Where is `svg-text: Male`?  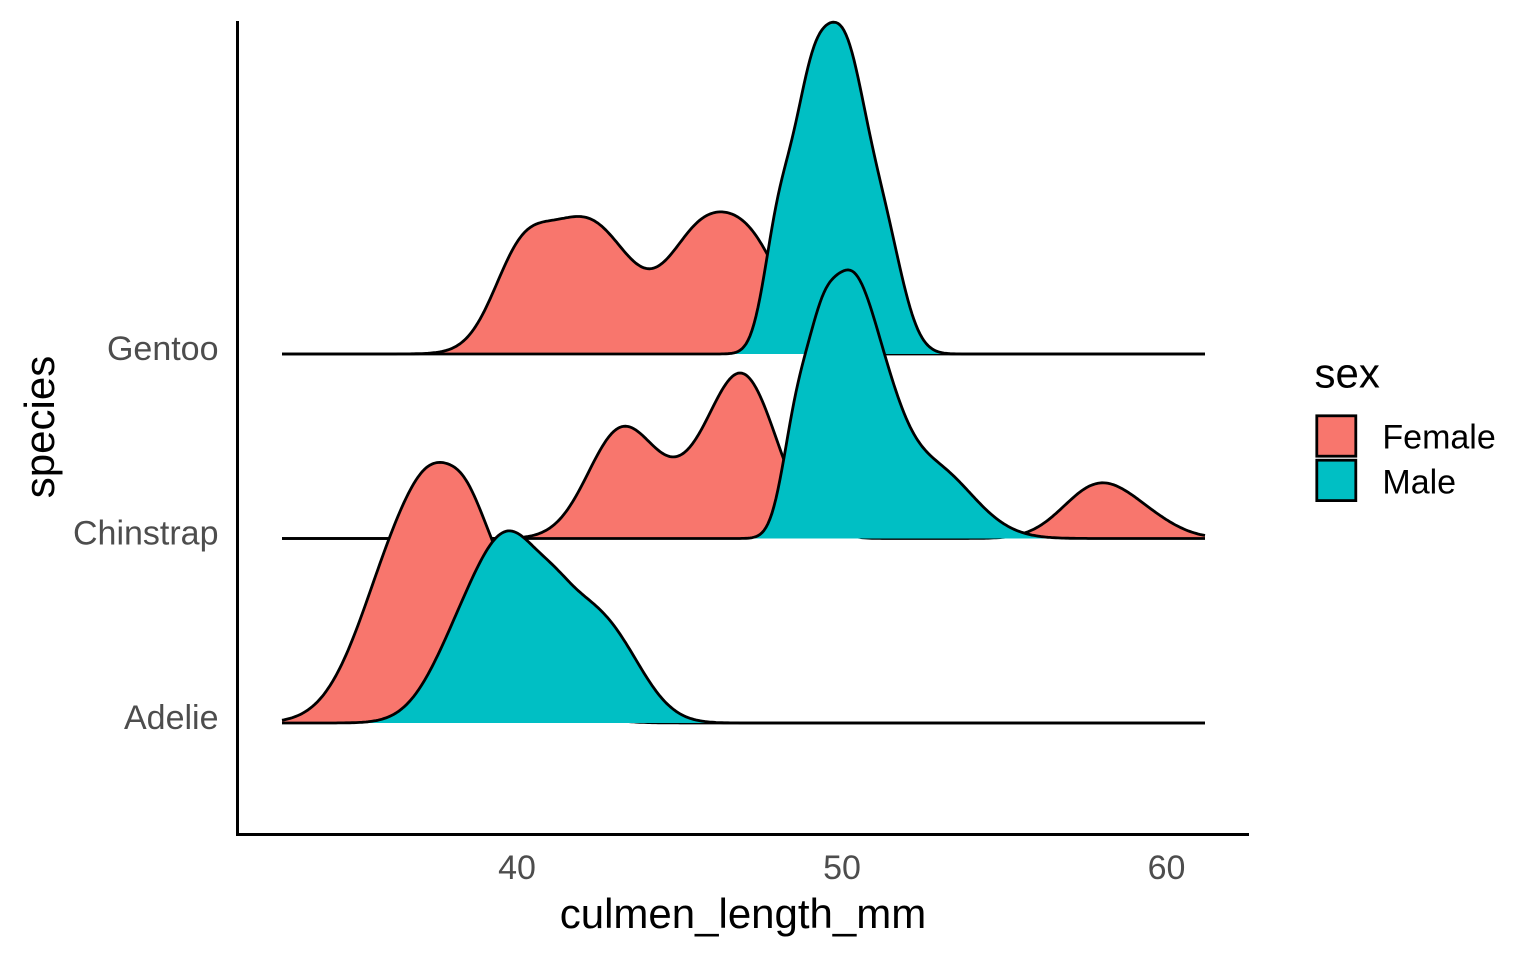 svg-text: Male is located at coordinates (1419, 482).